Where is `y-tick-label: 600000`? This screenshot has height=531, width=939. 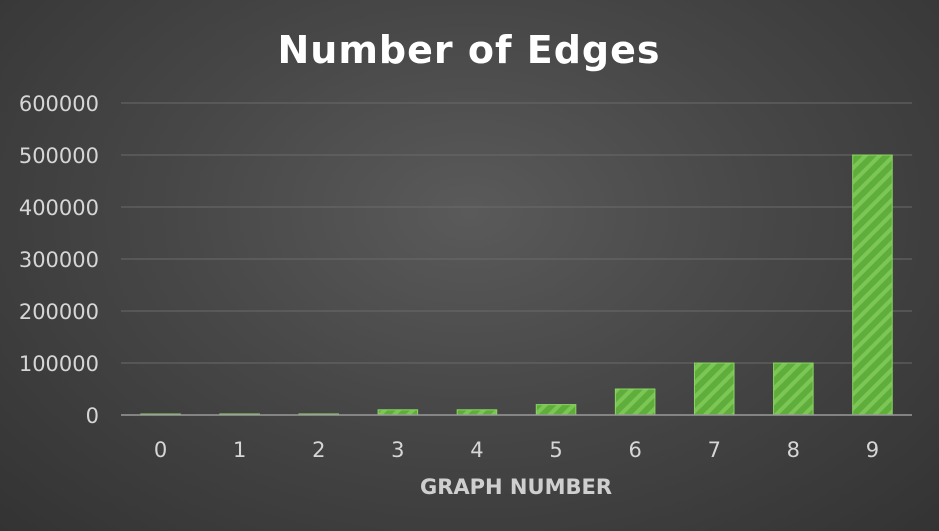
y-tick-label: 600000 is located at coordinates (59, 104).